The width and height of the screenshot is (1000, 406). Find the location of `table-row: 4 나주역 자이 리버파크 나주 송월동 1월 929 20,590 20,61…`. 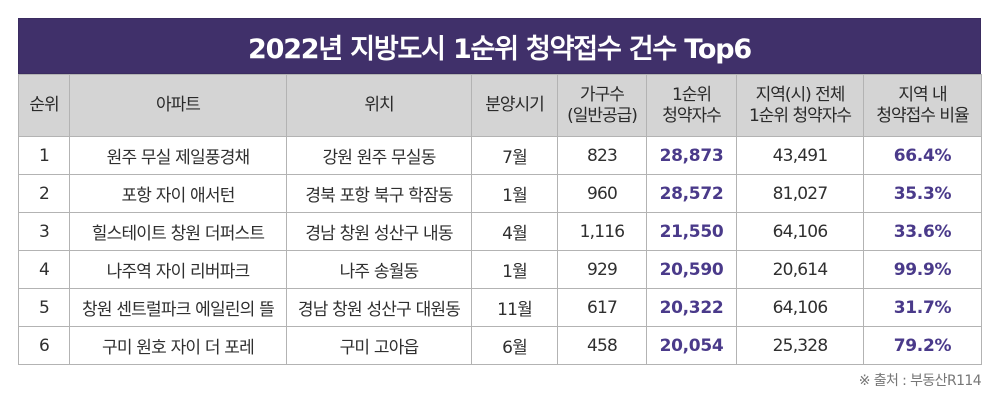

table-row: 4 나주역 자이 리버파크 나주 송월동 1월 929 20,590 20,61… is located at coordinates (500, 269).